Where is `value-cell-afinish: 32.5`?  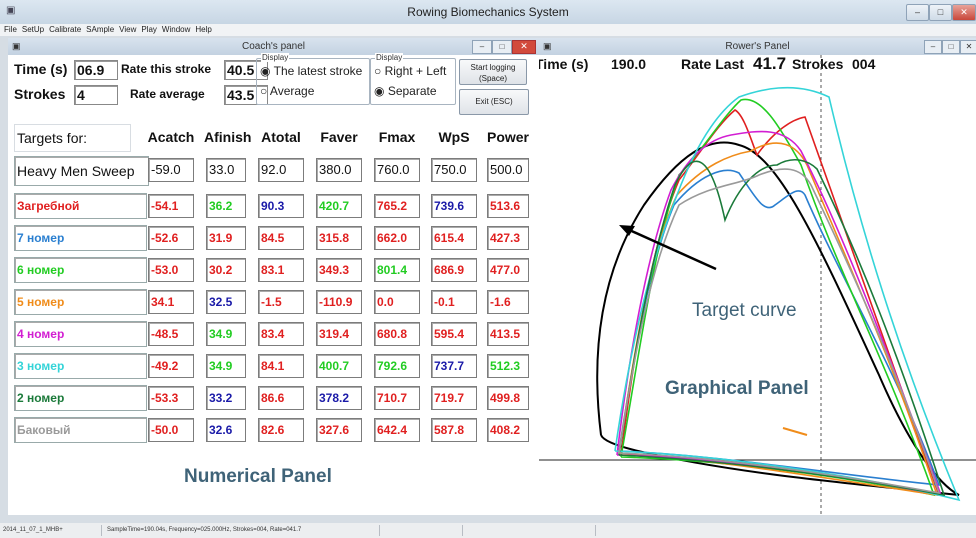
value-cell-afinish: 32.5 is located at coordinates (226, 302).